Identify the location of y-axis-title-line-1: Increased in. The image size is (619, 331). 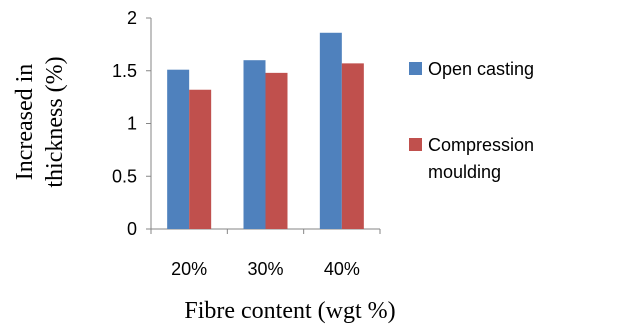
(25, 122).